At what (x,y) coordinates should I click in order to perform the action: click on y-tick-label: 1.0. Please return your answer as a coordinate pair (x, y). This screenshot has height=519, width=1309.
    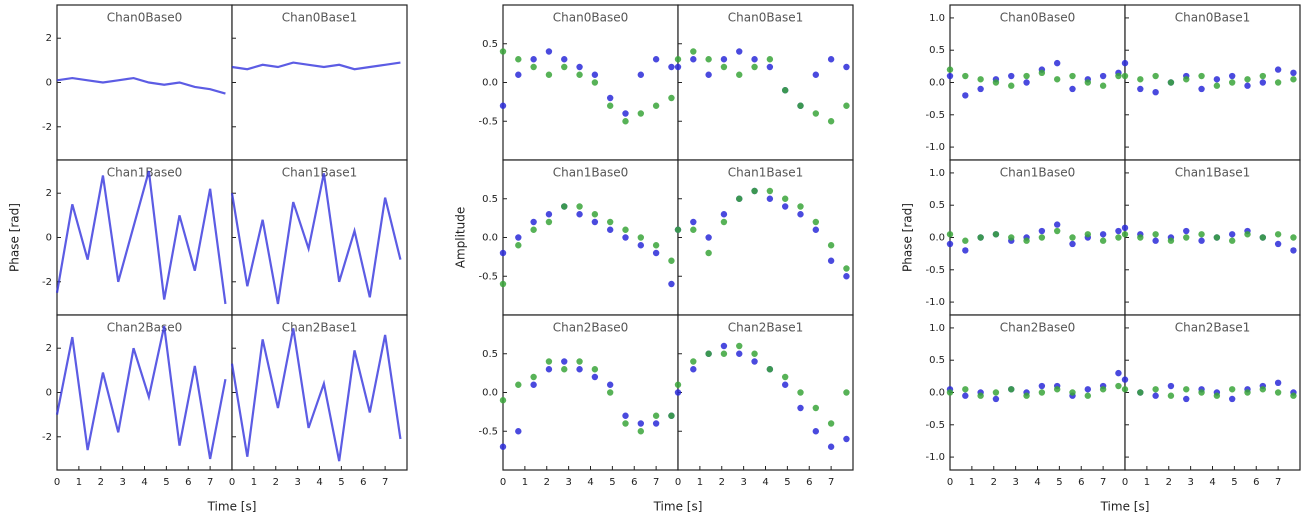
    Looking at the image, I should click on (937, 173).